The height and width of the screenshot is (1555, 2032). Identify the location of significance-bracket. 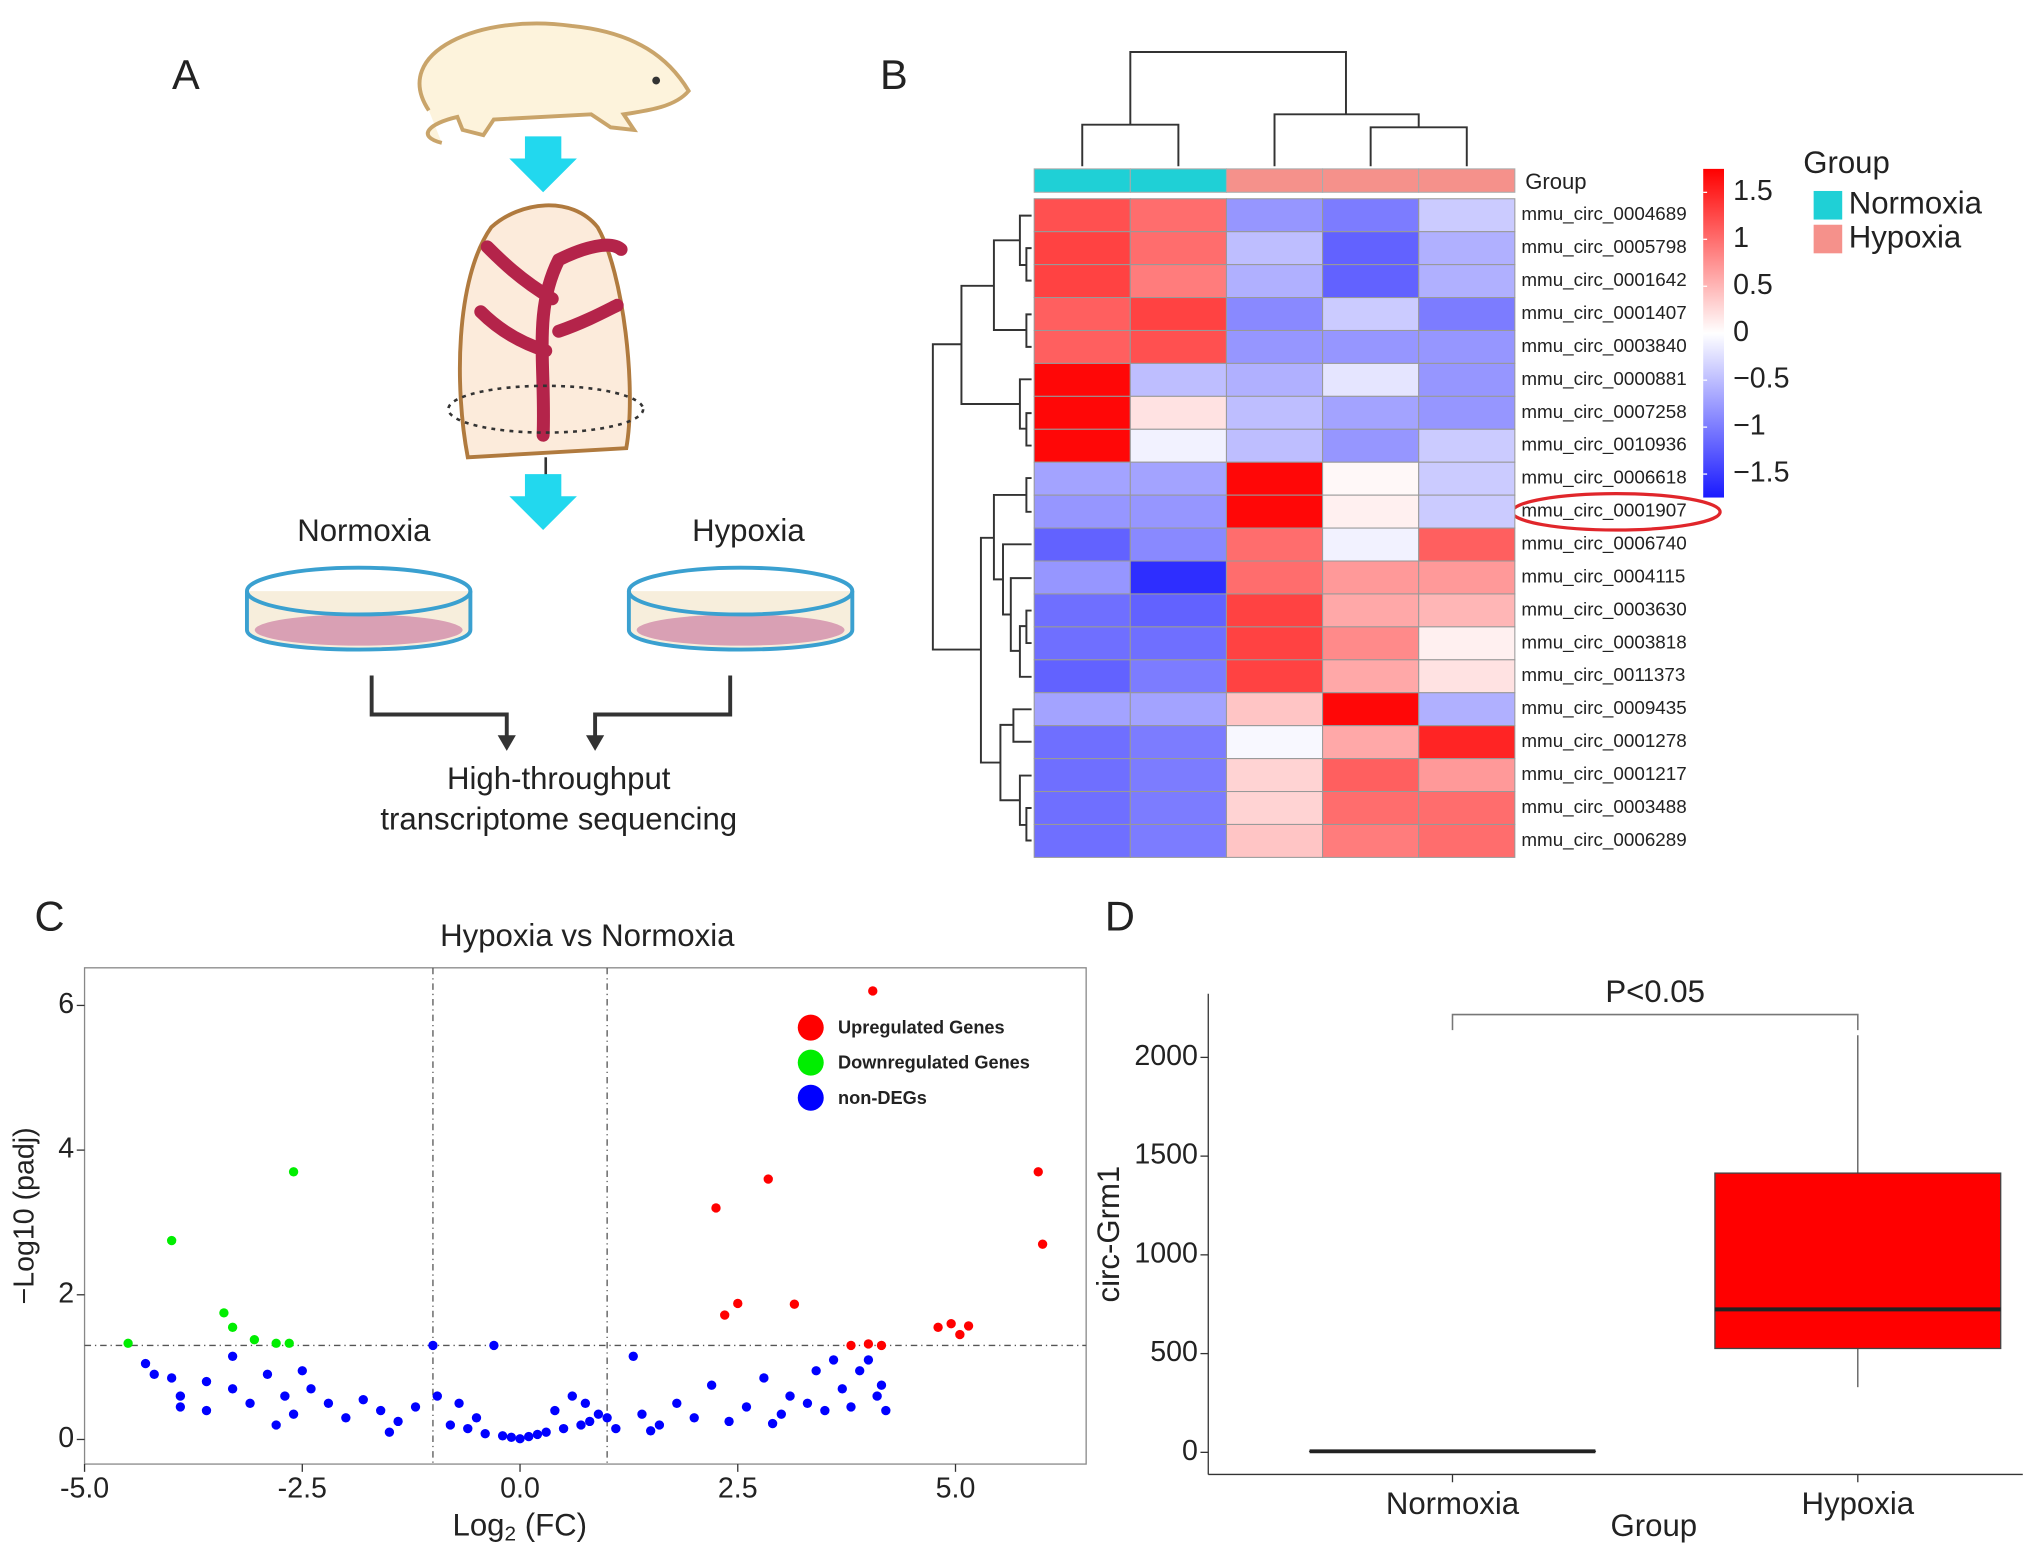
(1655, 1022).